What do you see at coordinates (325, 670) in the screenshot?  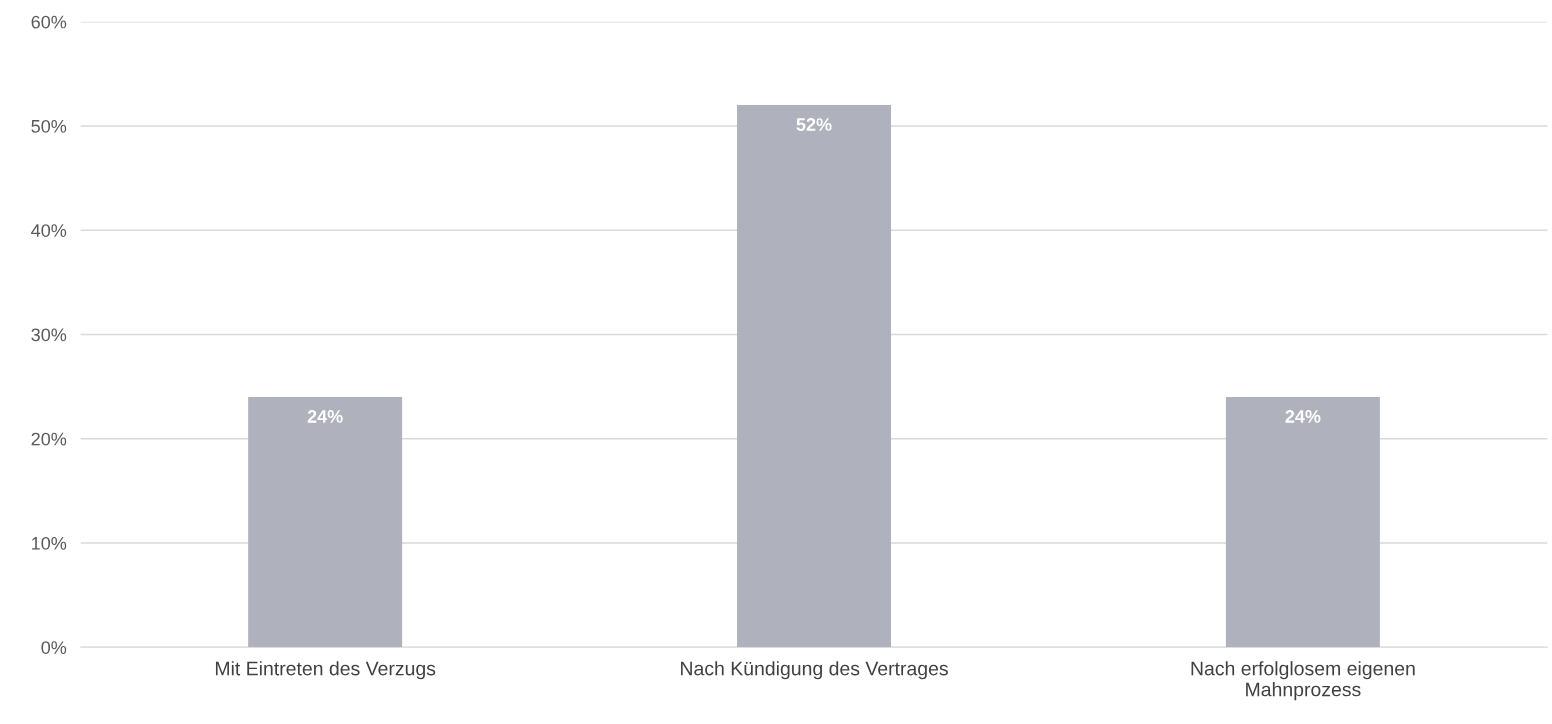 I see `x-tick-label: Mit Eintreten des Verzugs` at bounding box center [325, 670].